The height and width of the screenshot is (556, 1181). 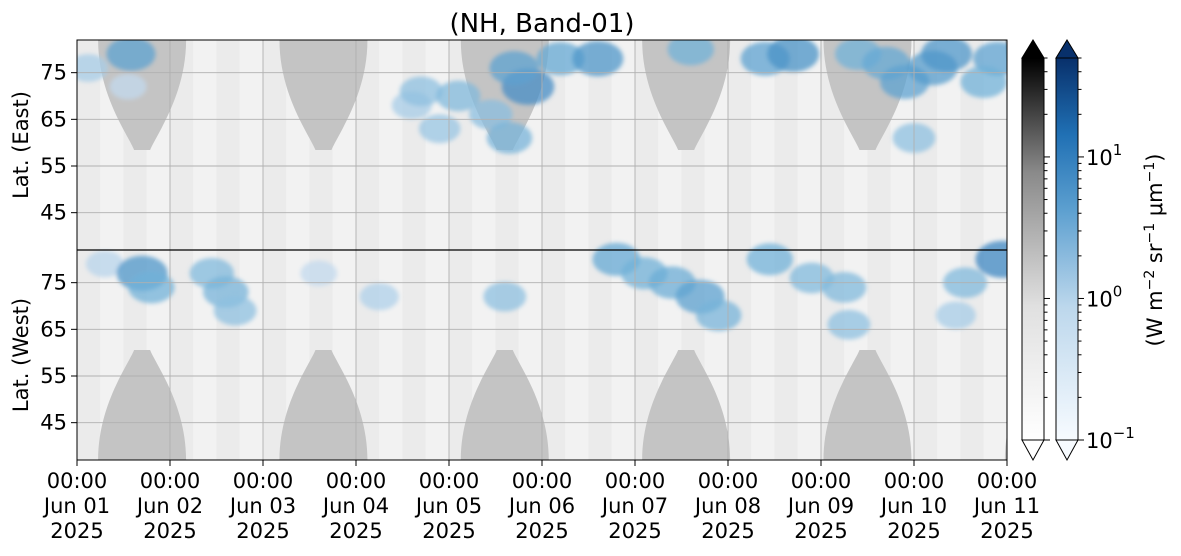 What do you see at coordinates (1033, 249) in the screenshot?
I see `colorbar-grayscale-bar` at bounding box center [1033, 249].